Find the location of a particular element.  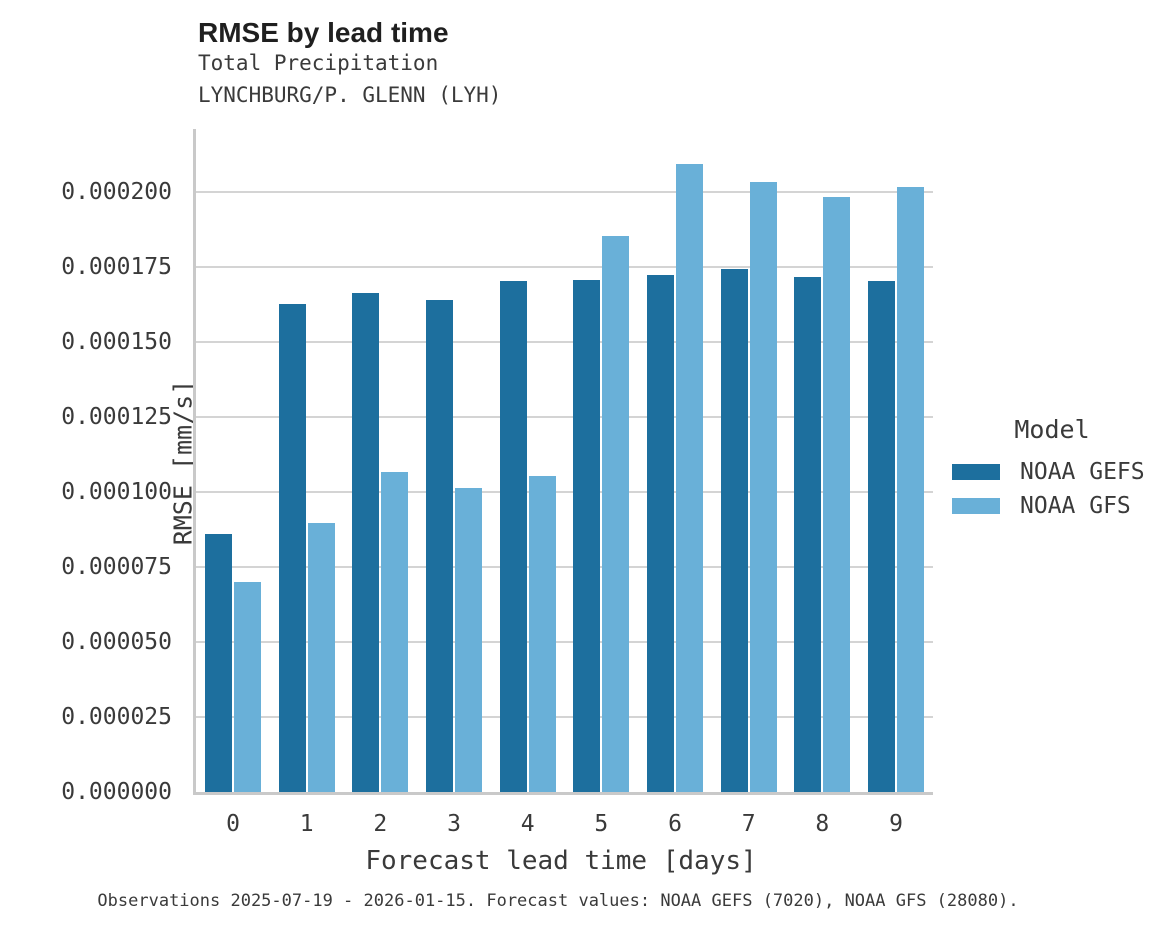

y-tick-label: 0.000125 is located at coordinates (116, 417).